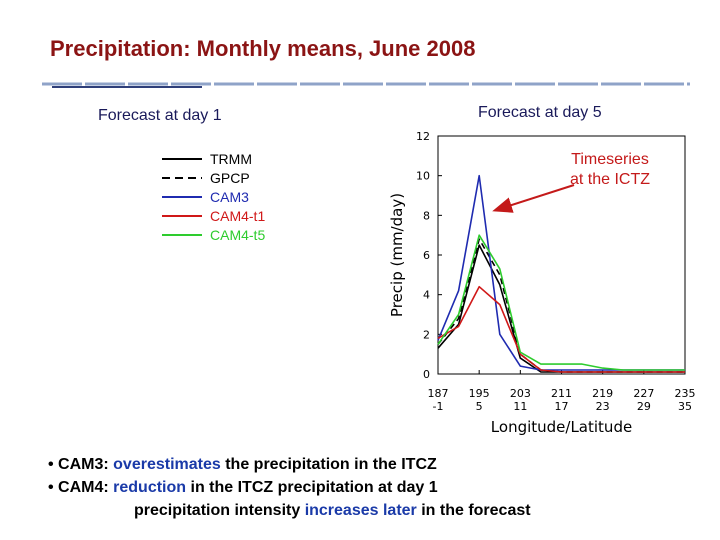  I want to click on x-tick-label-bottom: -1, so click(438, 406).